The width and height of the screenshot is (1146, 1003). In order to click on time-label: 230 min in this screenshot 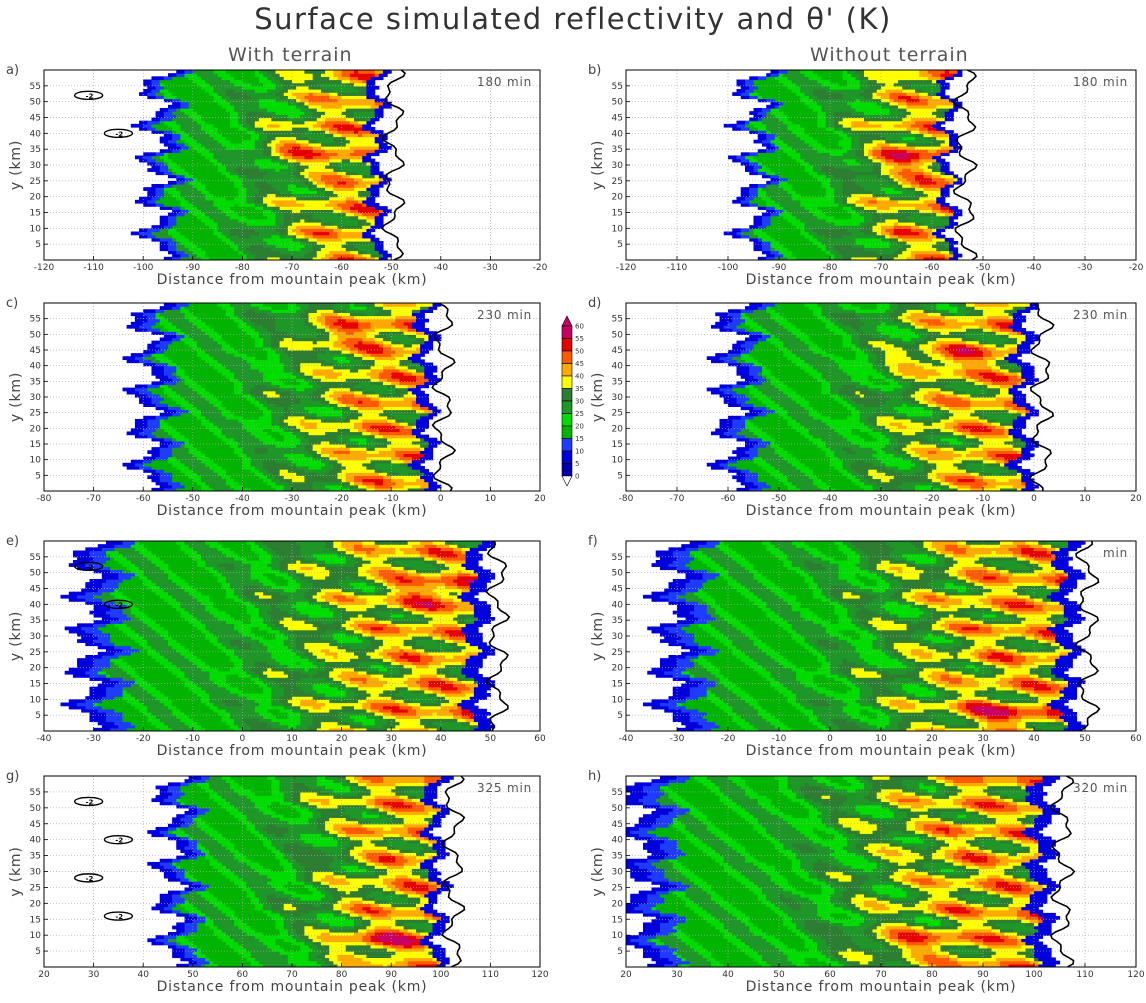, I will do `click(504, 315)`.